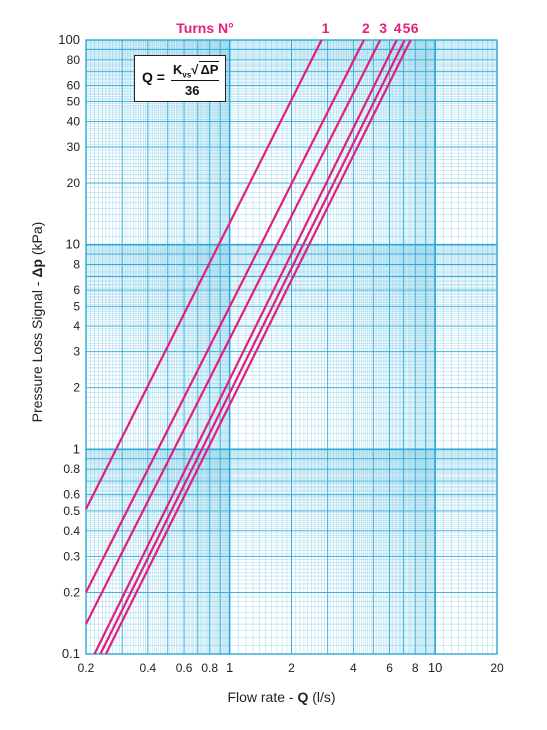 Image resolution: width=547 pixels, height=730 pixels. Describe the element at coordinates (76, 306) in the screenshot. I see `y-tick-label: 5` at that location.